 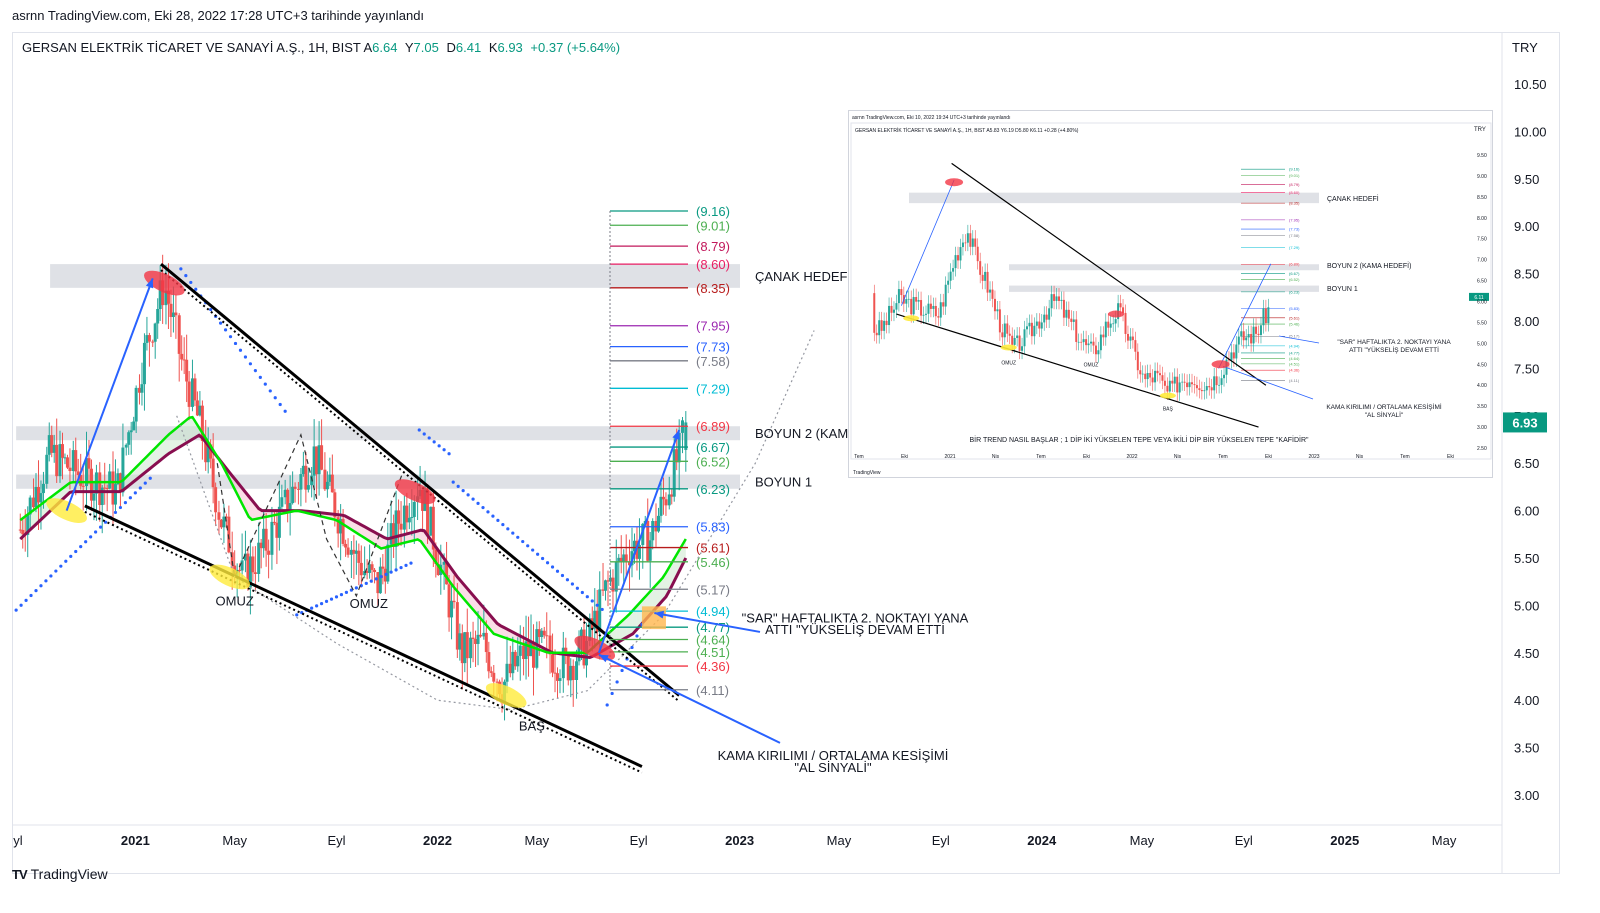 I want to click on inset-sar-label-2: ATTI "YÜKSELİŞ DEVAM ETTİ, so click(x=1394, y=349).